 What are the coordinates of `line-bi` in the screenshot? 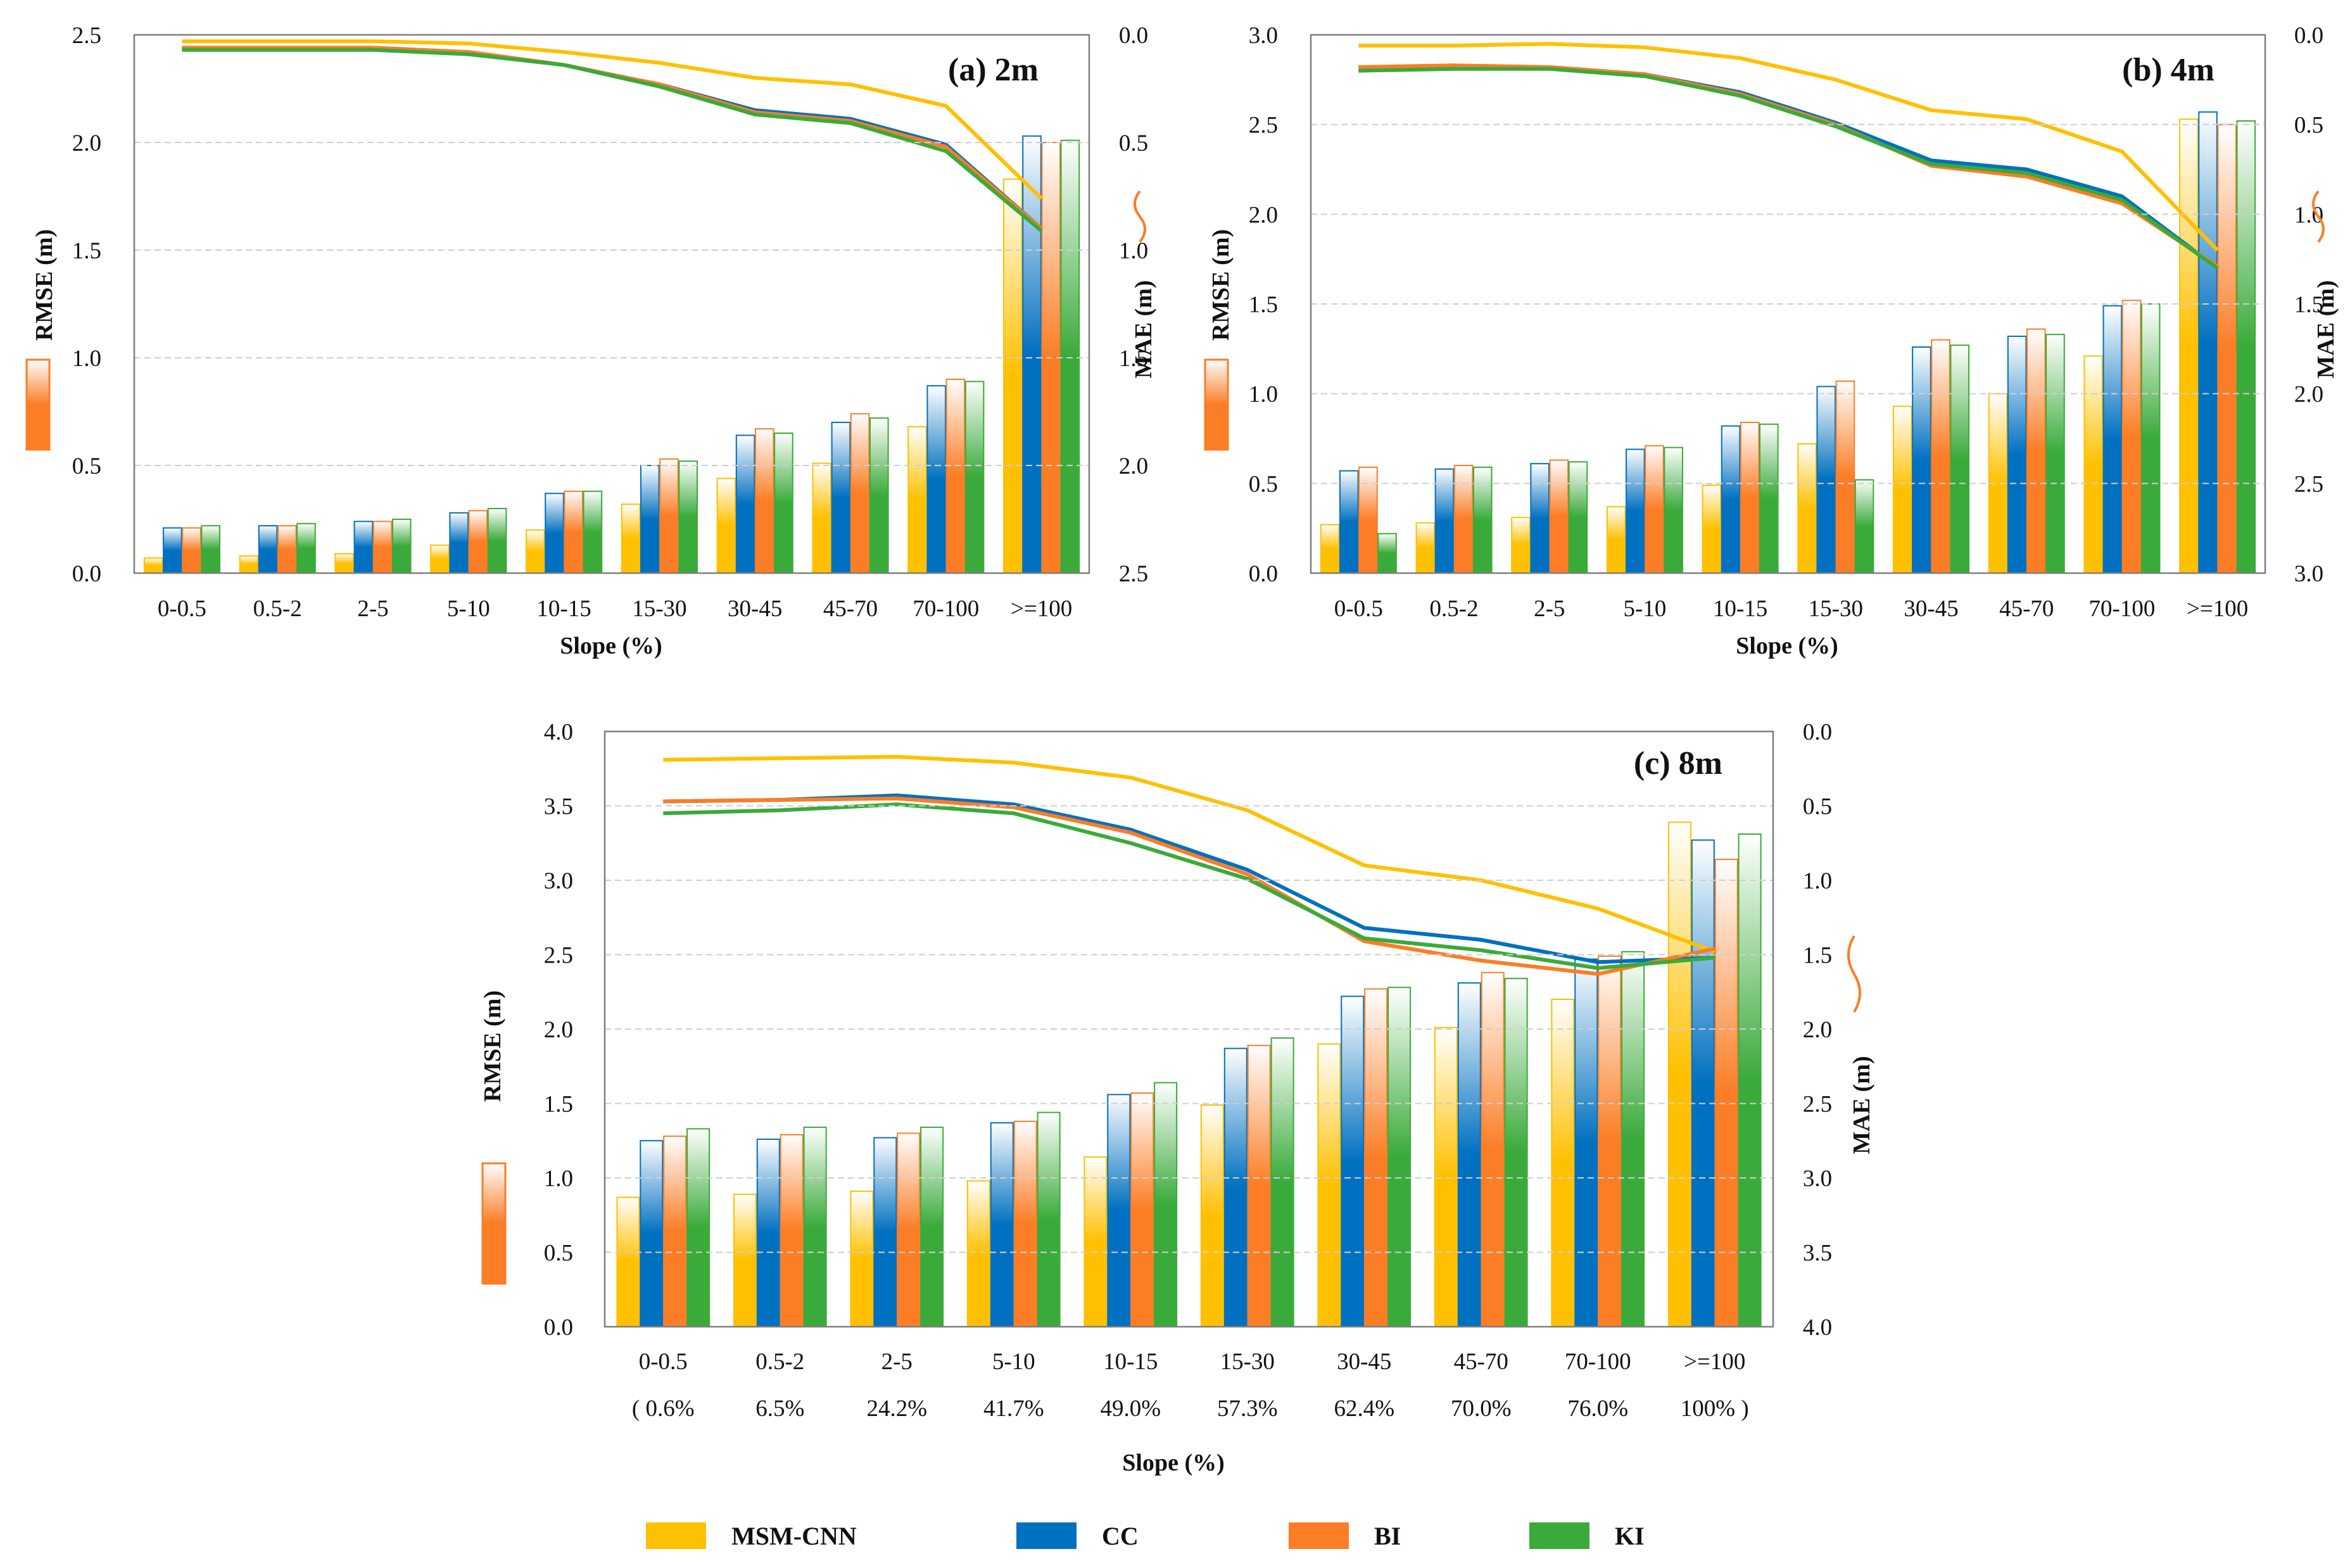 It's located at (1788, 166).